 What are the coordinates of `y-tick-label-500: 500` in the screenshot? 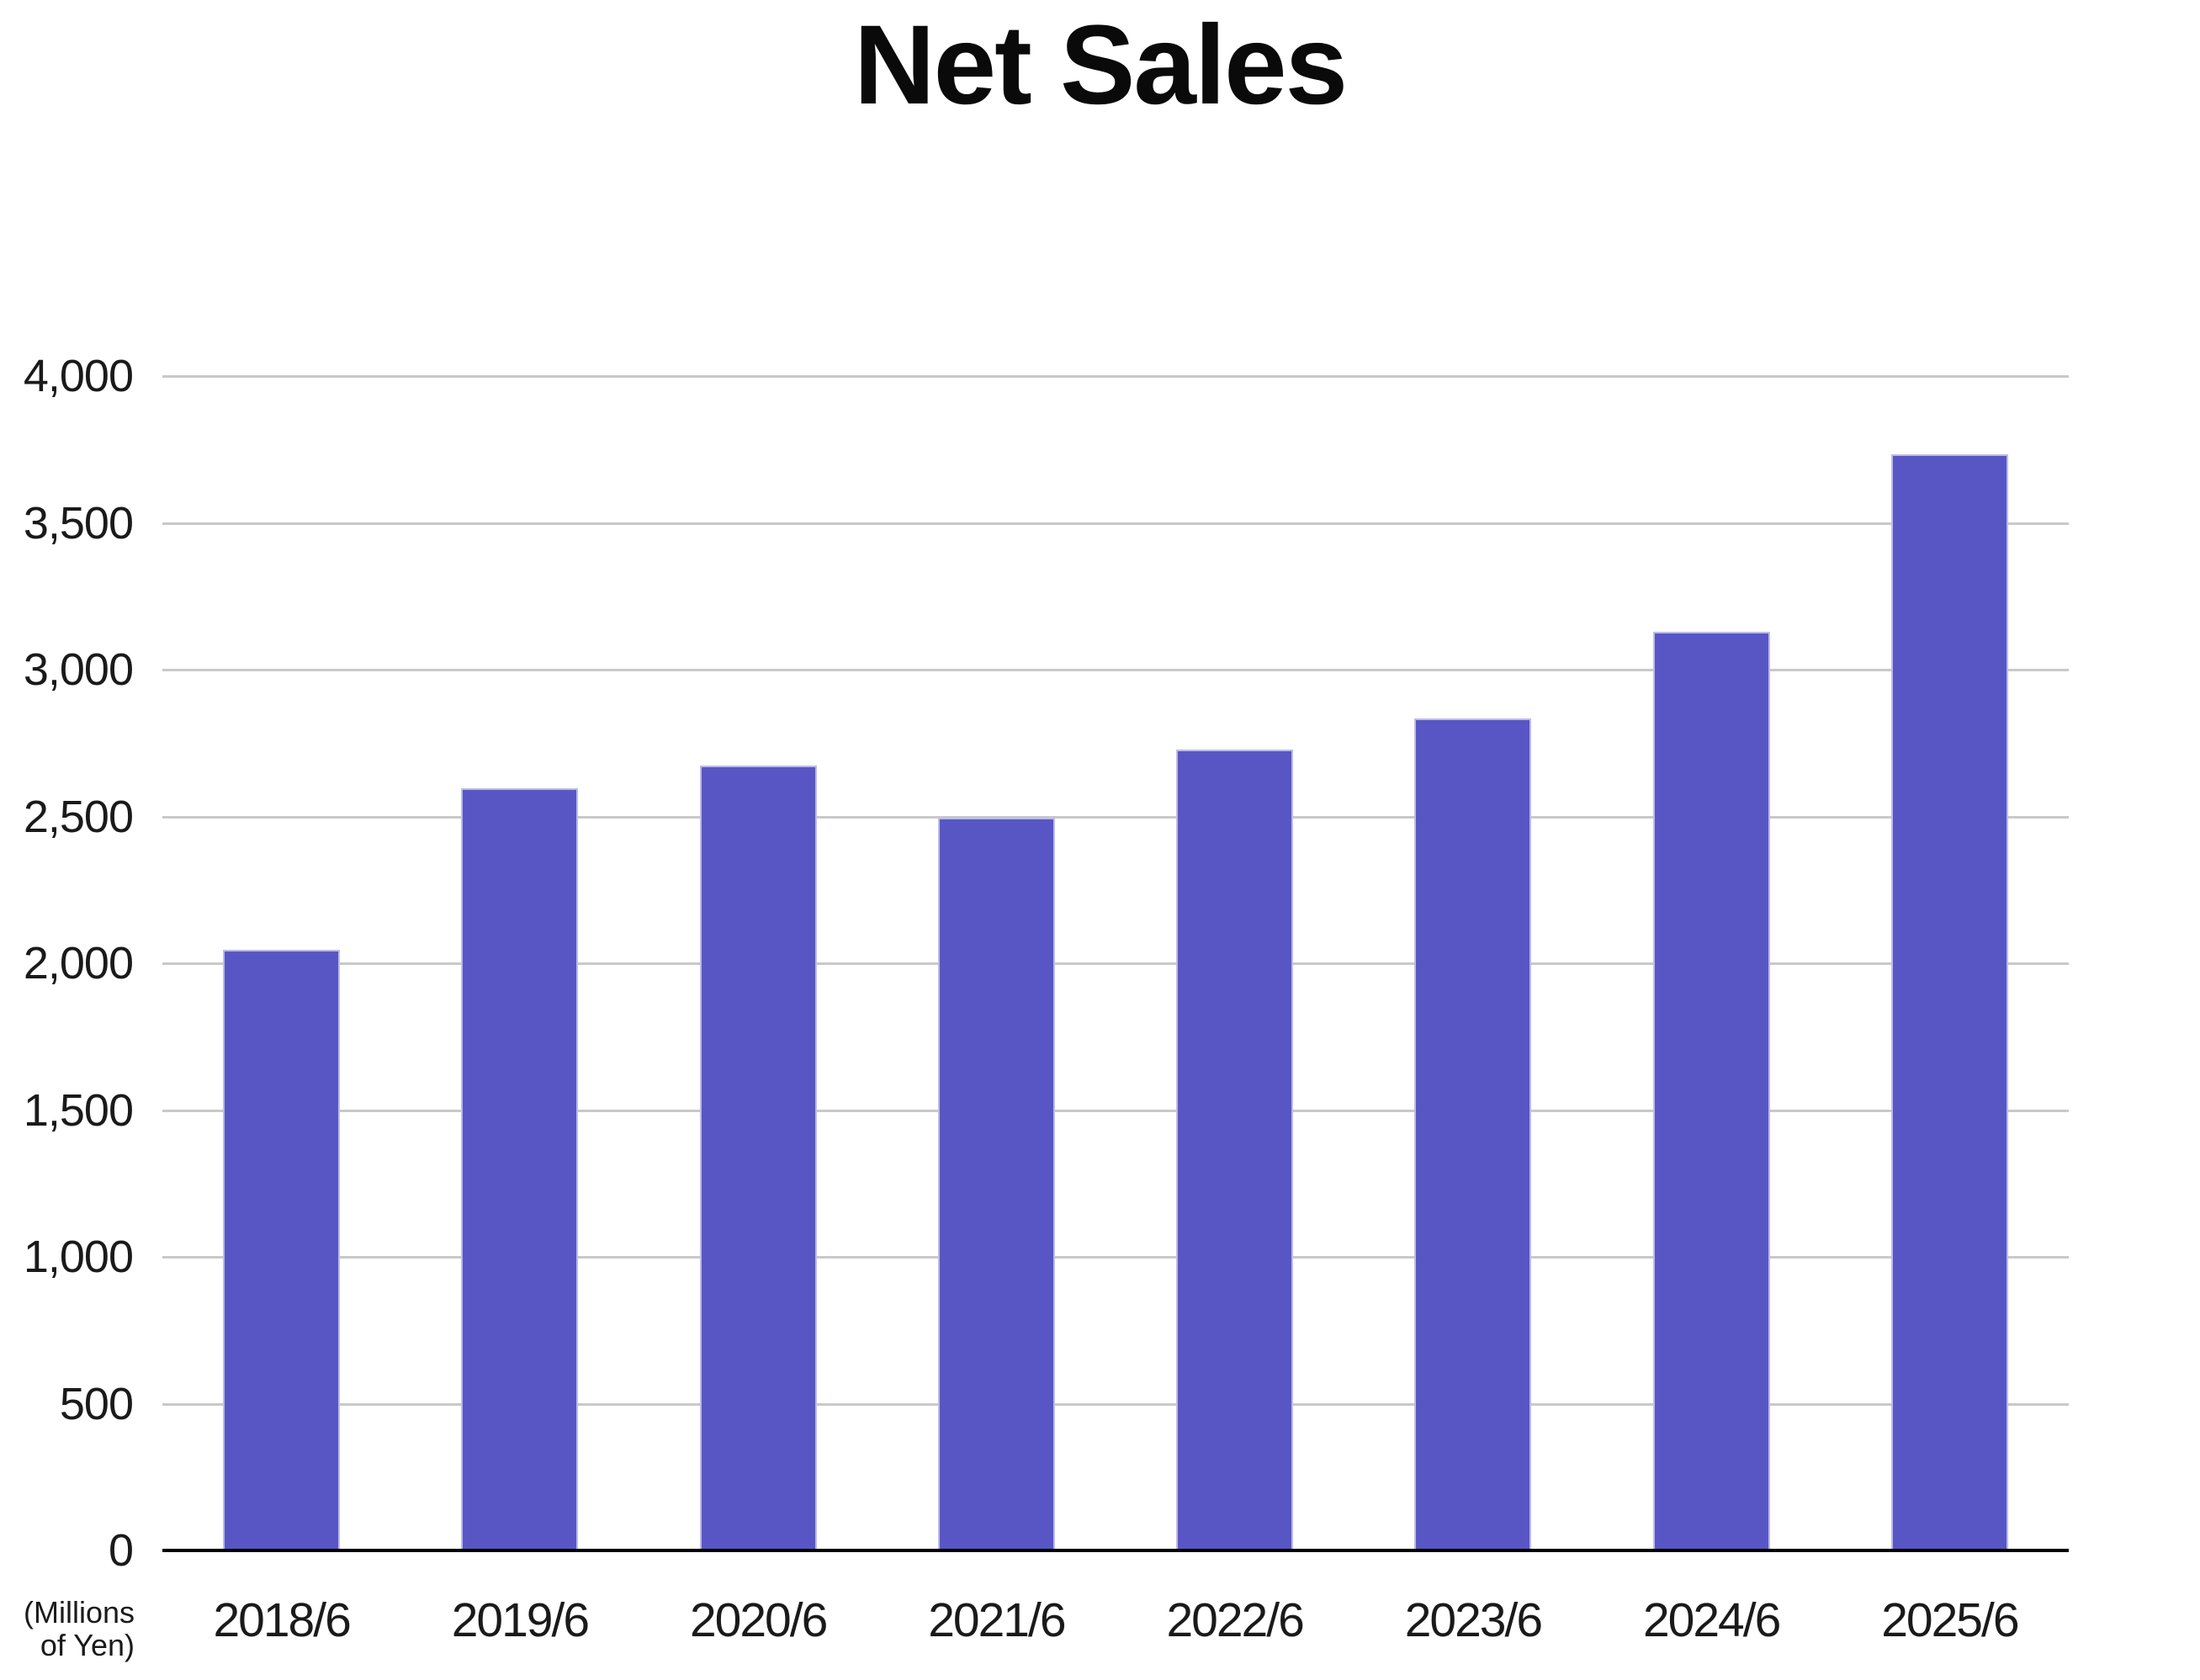 It's located at (97, 1403).